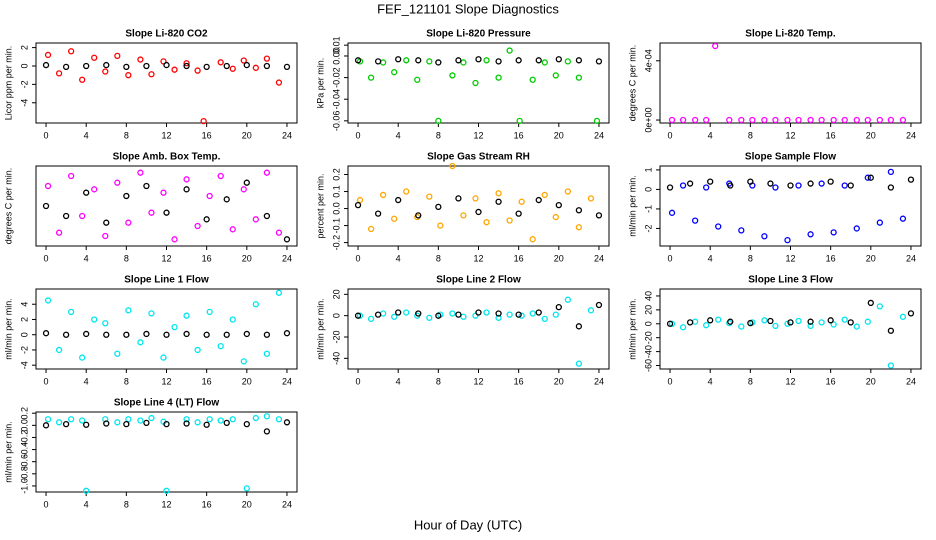  I want to click on y-tick-label: -1.0, so click(24, 486).